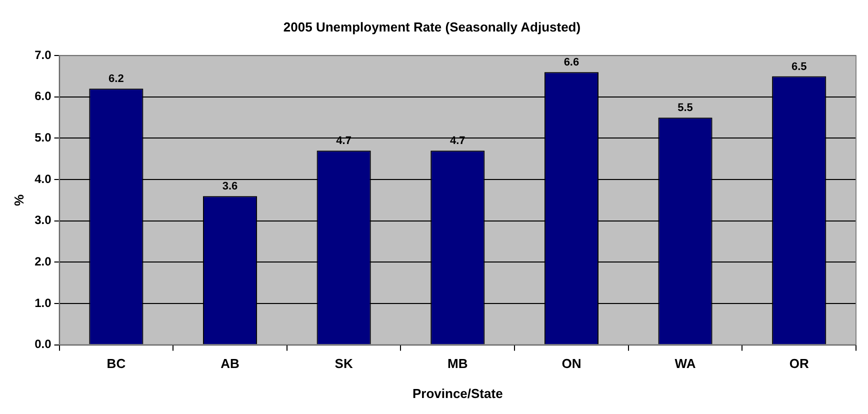 This screenshot has height=414, width=868. What do you see at coordinates (18, 200) in the screenshot?
I see `y-axis-title: %` at bounding box center [18, 200].